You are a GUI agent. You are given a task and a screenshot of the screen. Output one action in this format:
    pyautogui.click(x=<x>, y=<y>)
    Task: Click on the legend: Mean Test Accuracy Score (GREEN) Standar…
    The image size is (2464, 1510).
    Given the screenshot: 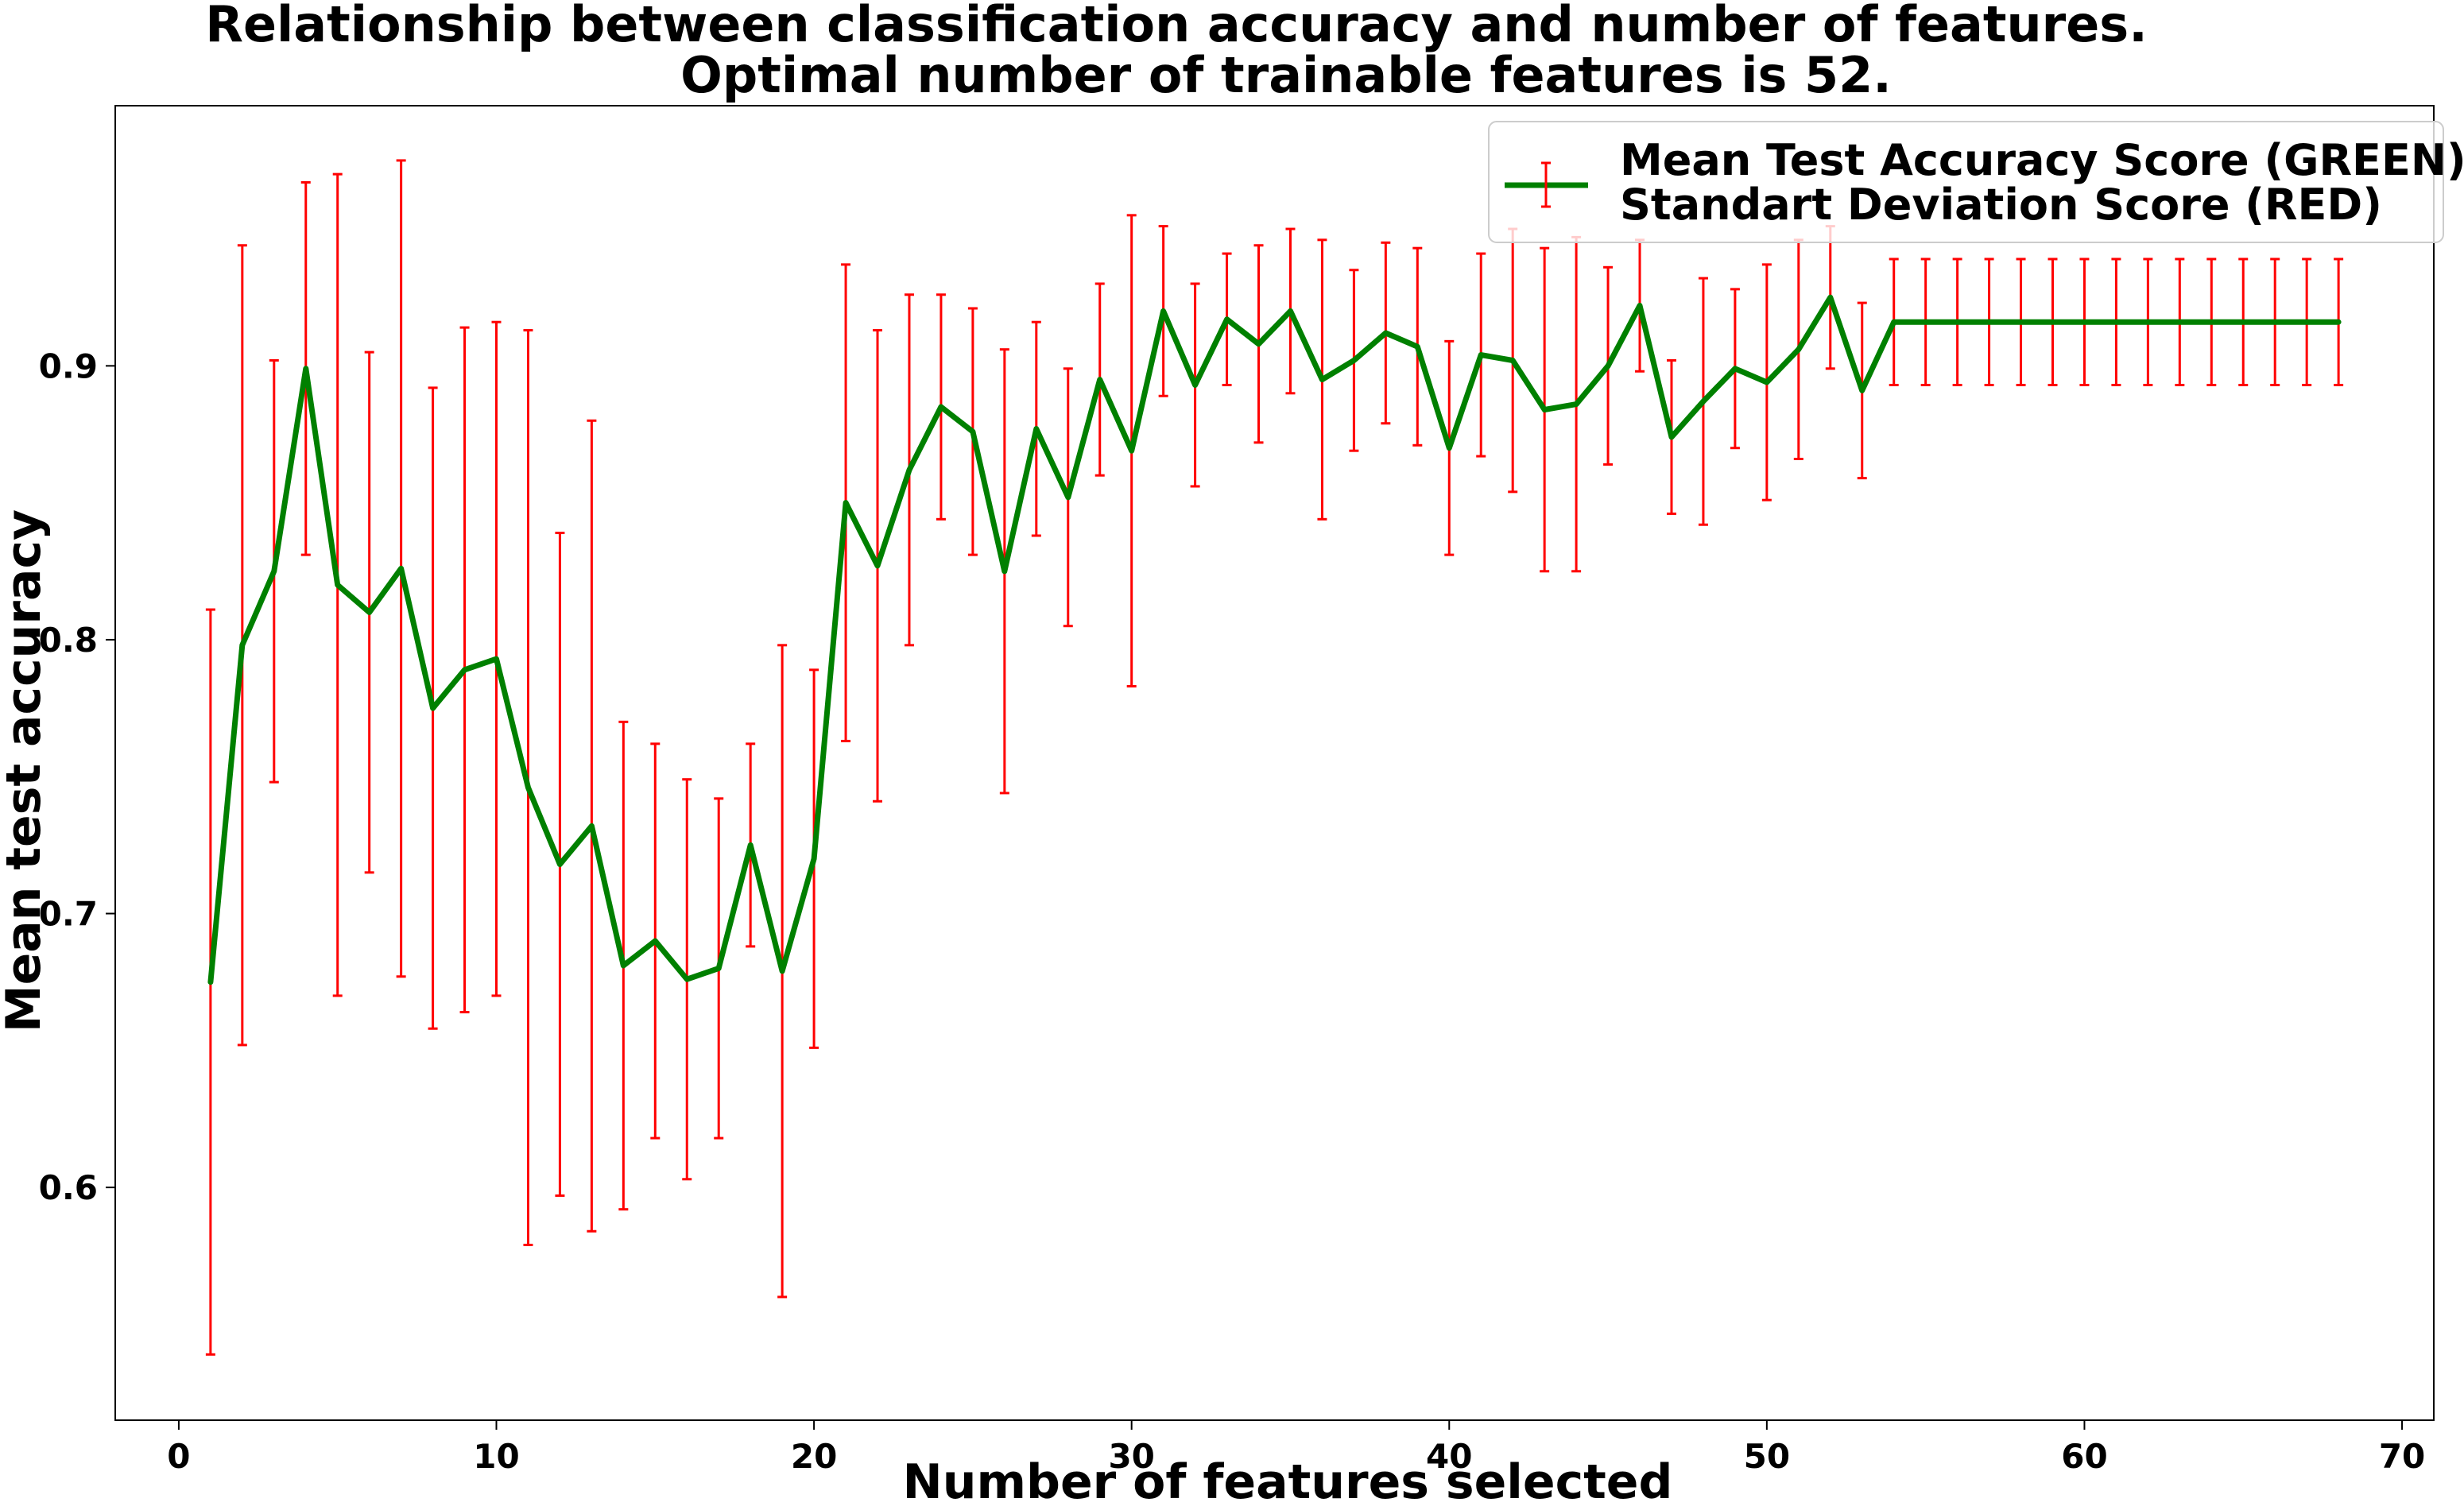 What is the action you would take?
    pyautogui.click(x=1976, y=182)
    